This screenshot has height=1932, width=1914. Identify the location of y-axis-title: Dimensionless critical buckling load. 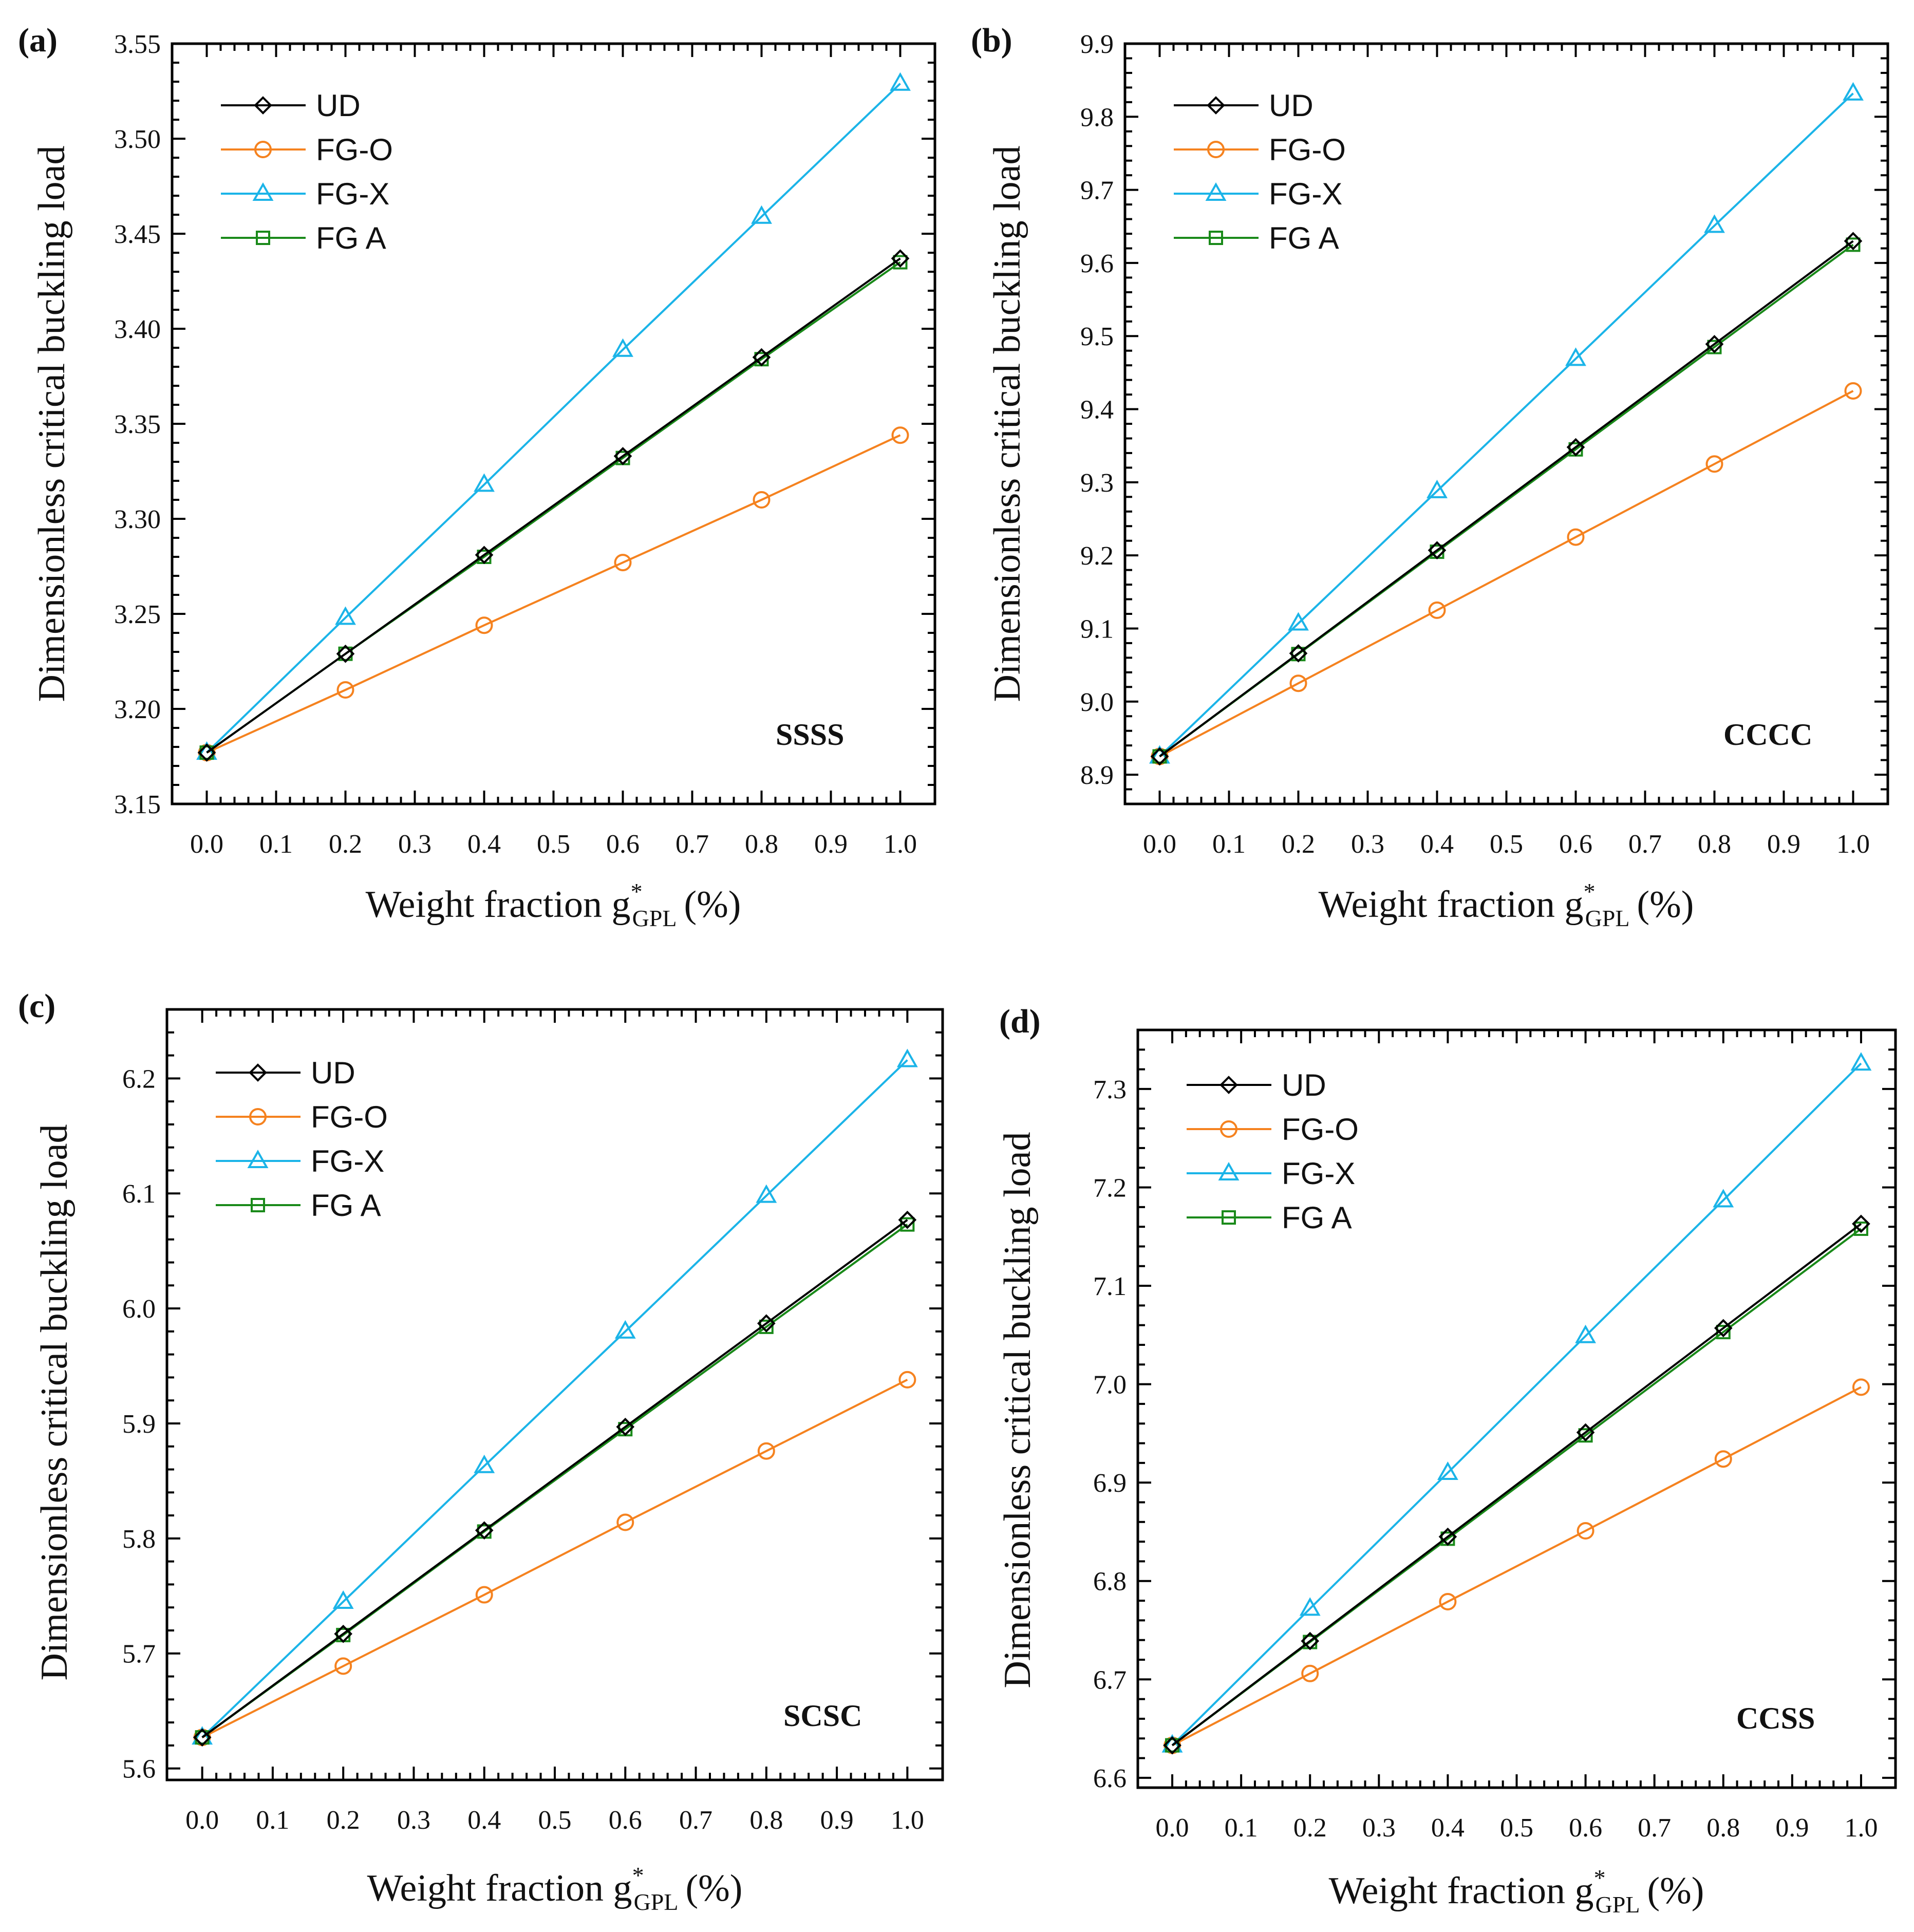
(52, 423).